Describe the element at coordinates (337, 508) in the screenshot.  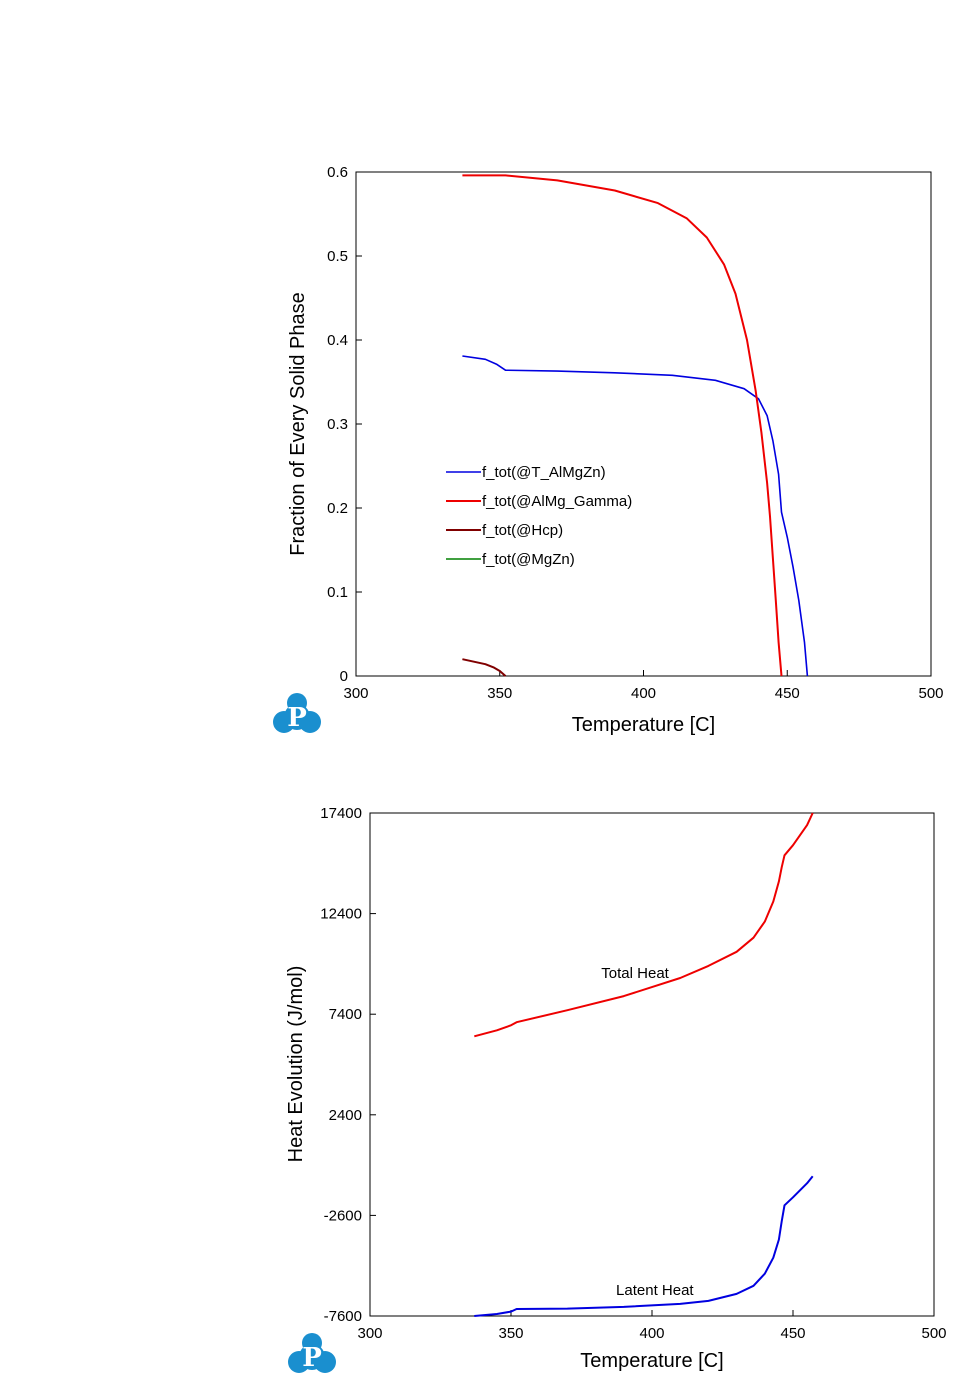
I see `y-tick-label: 0.2` at that location.